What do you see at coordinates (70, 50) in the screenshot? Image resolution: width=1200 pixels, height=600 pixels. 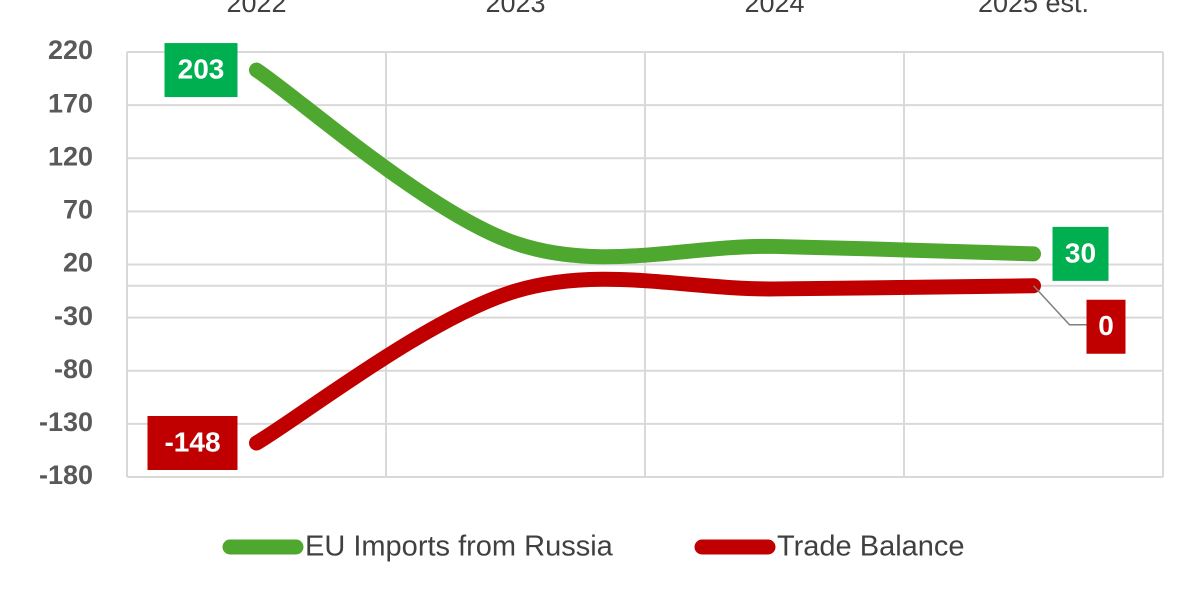 I see `y-tick-label: 220` at bounding box center [70, 50].